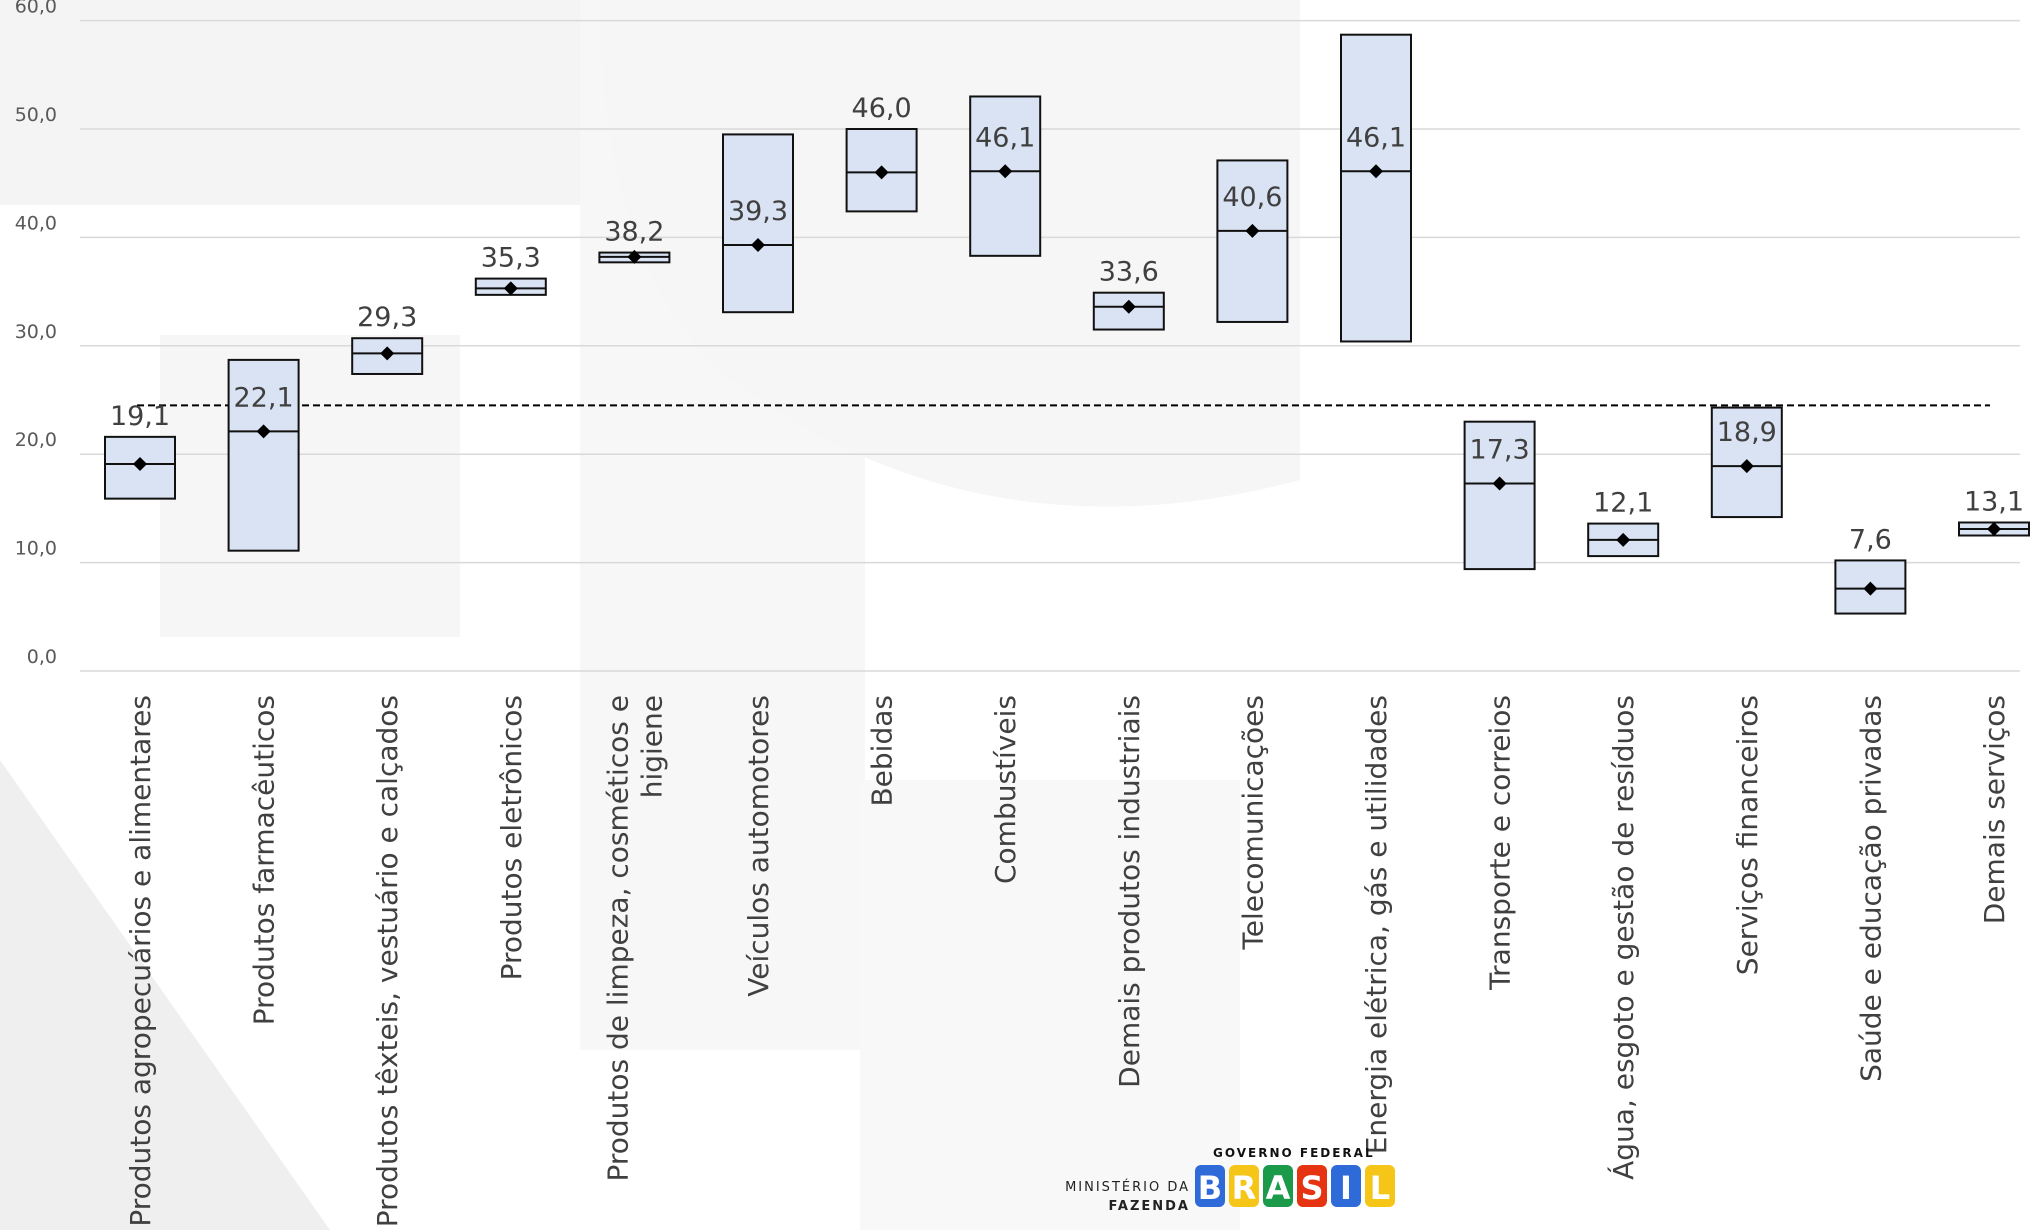  Describe the element at coordinates (1127, 1197) in the screenshot. I see `ministry-logo-text: MINISTÉRIO DA FAZENDA` at that location.